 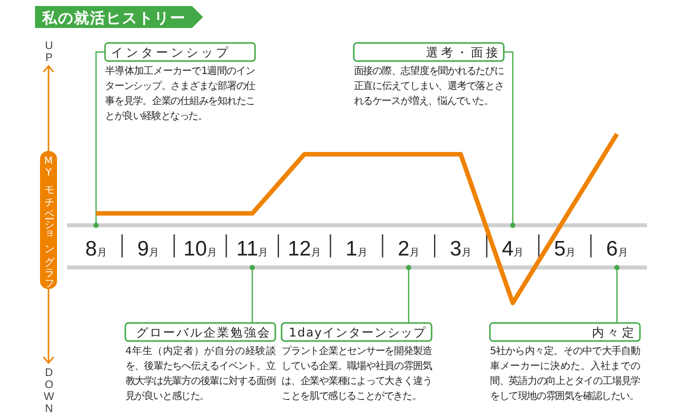 I want to click on x-tick-label: 4月, so click(x=513, y=248).